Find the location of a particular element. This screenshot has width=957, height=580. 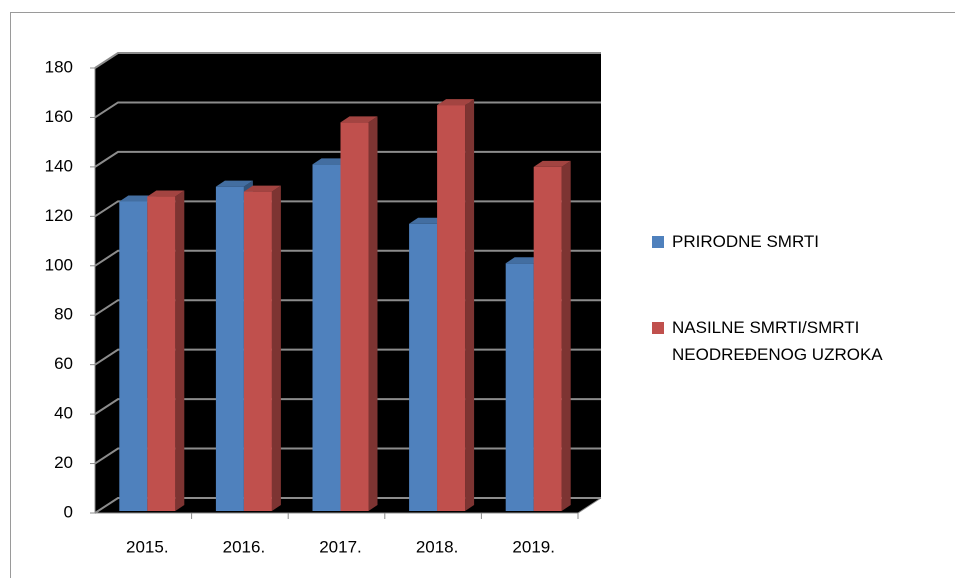

y-tick-label: 140 is located at coordinates (59, 165).